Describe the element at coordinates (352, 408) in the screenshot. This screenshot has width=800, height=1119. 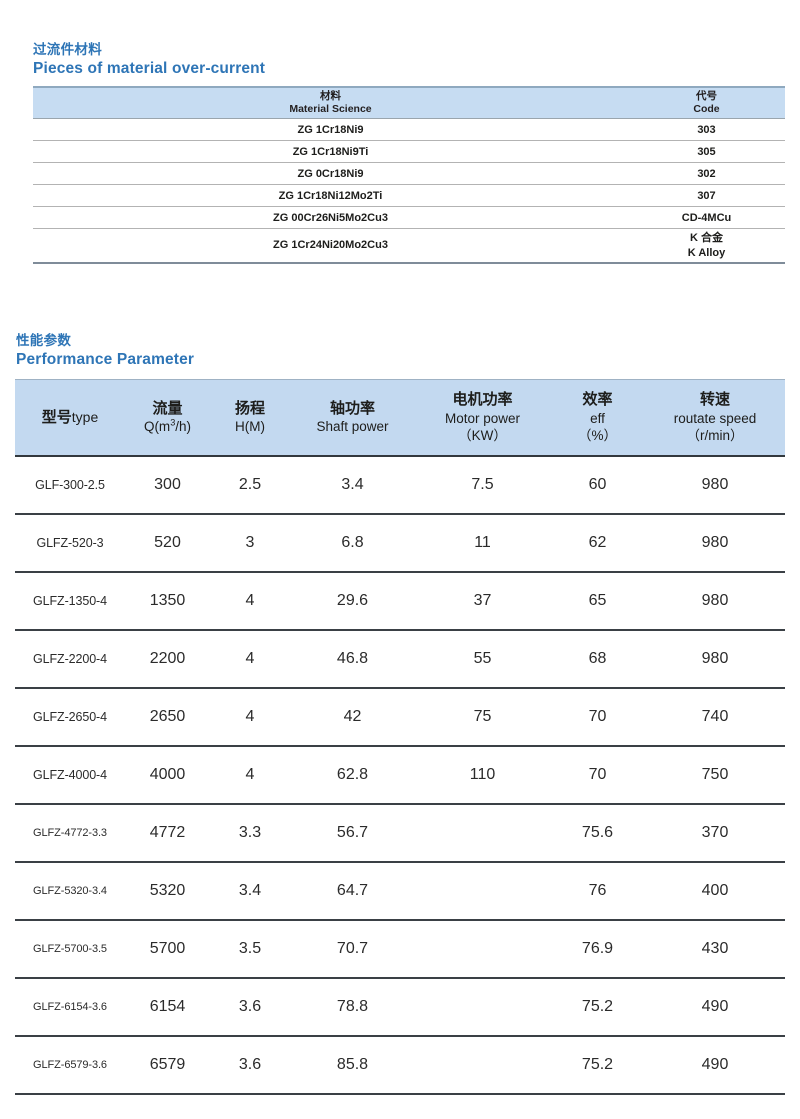
I see `perf-col-header-shaft-cn: 轴功率` at that location.